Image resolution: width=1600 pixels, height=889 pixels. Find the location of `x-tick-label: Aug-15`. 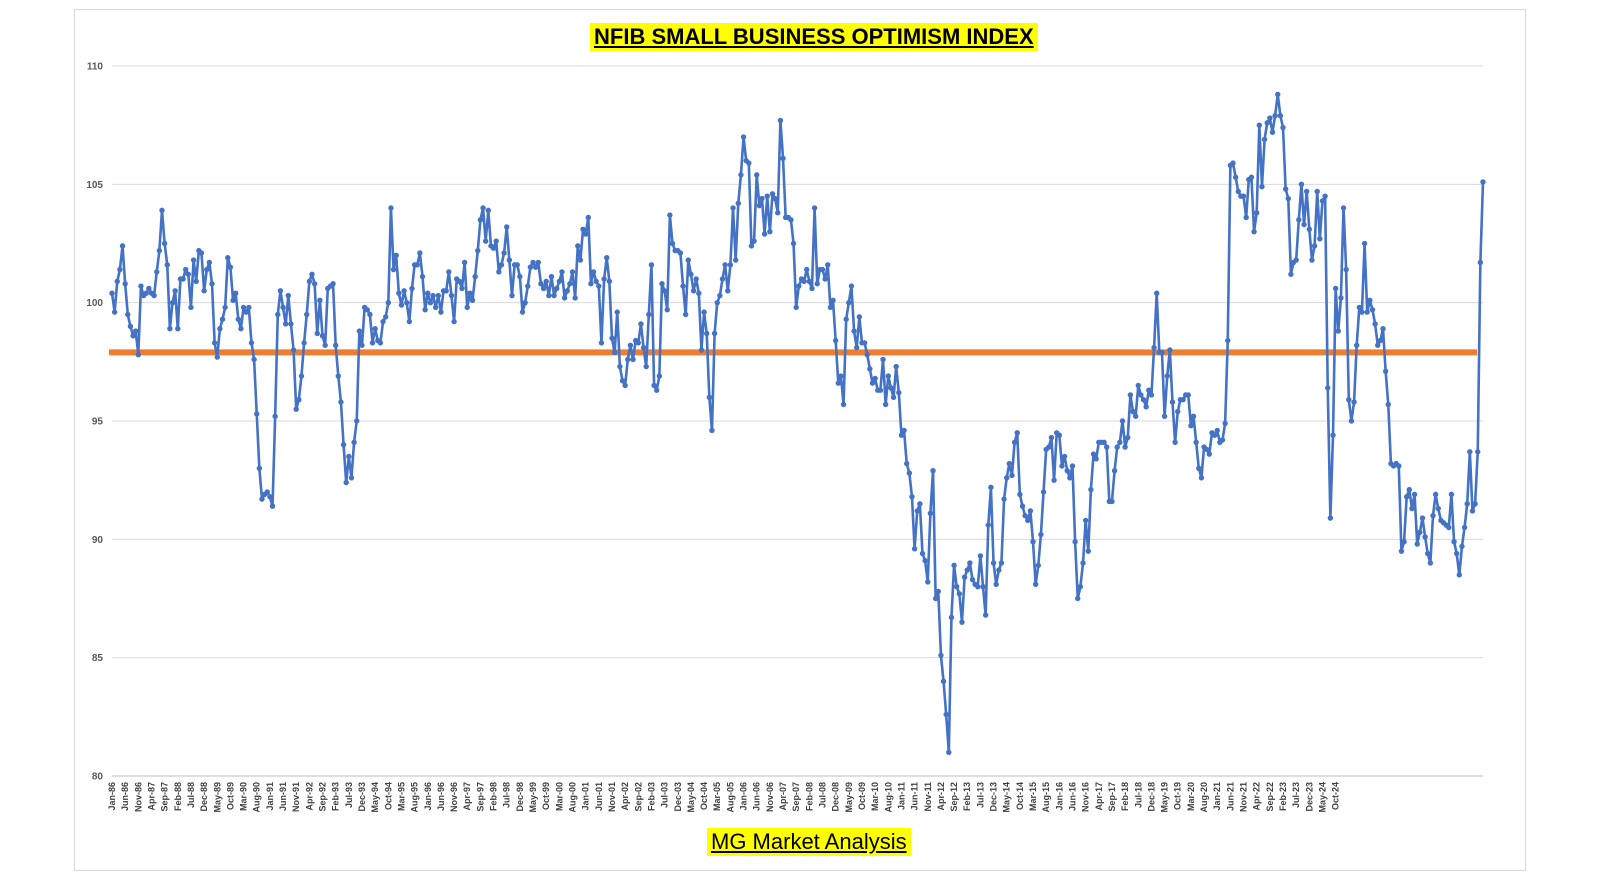

x-tick-label: Aug-15 is located at coordinates (1046, 797).